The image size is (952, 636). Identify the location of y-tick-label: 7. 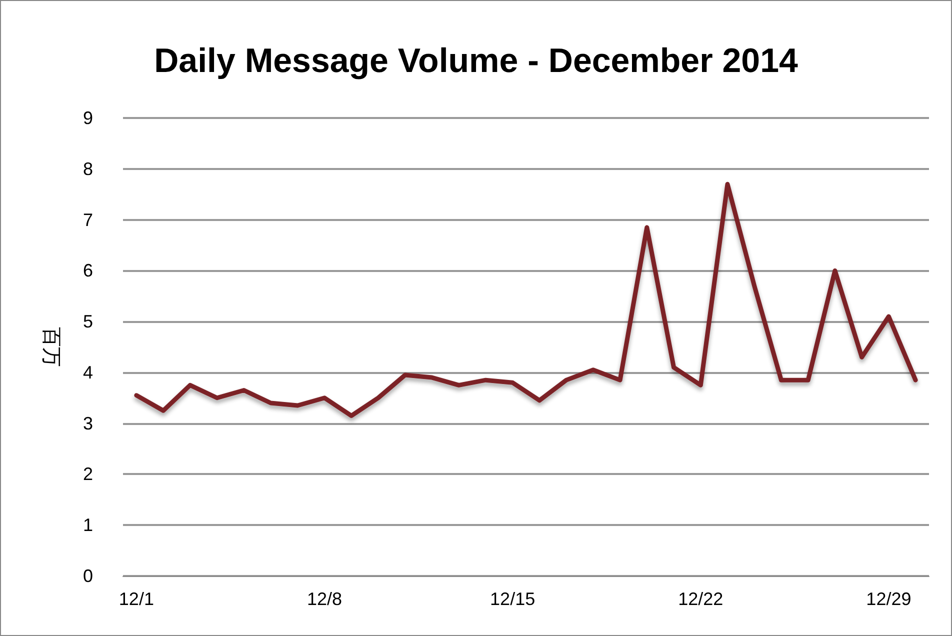
(87, 220).